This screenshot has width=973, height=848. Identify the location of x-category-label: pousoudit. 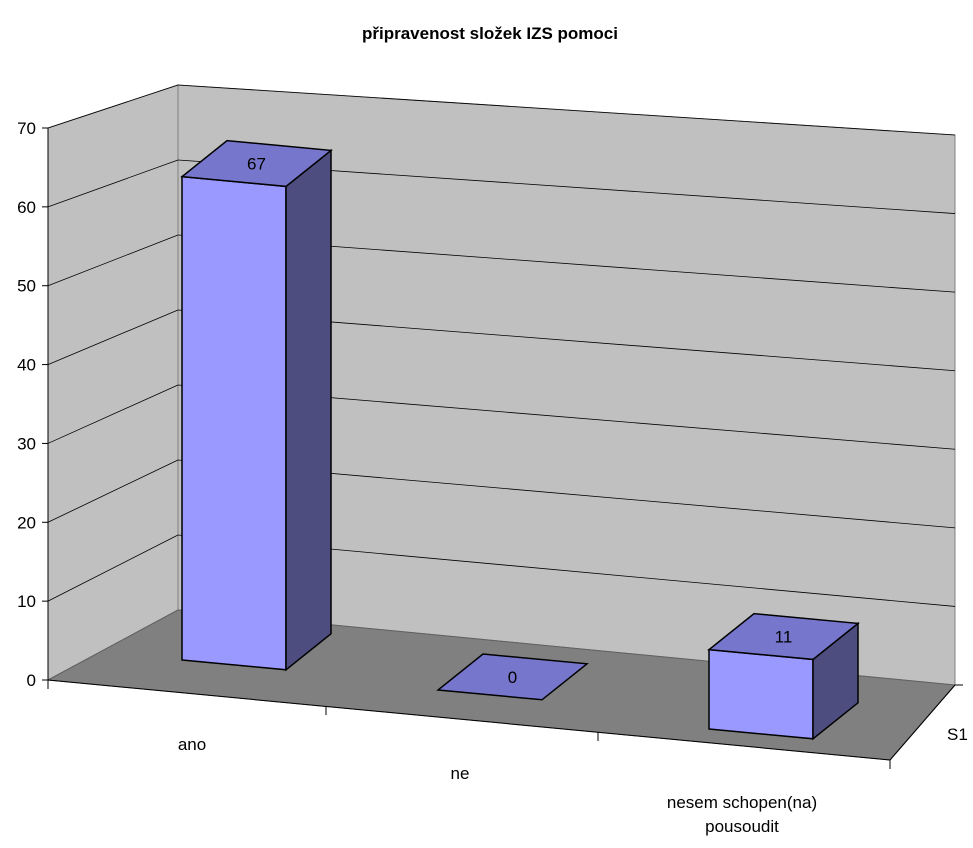
(742, 826).